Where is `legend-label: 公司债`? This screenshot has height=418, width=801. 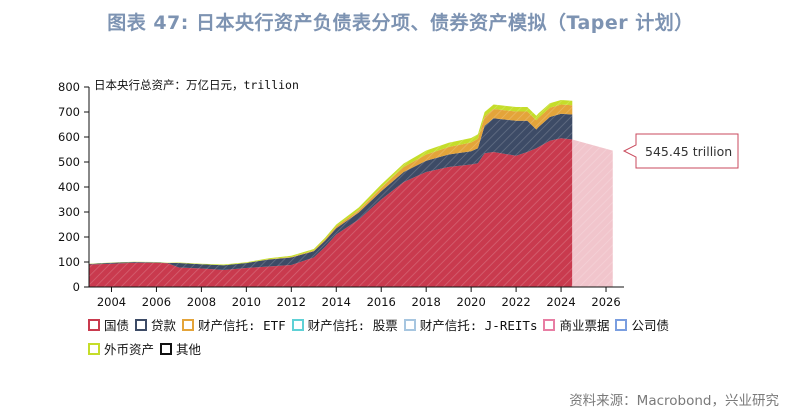
legend-label: 公司债 is located at coordinates (650, 325).